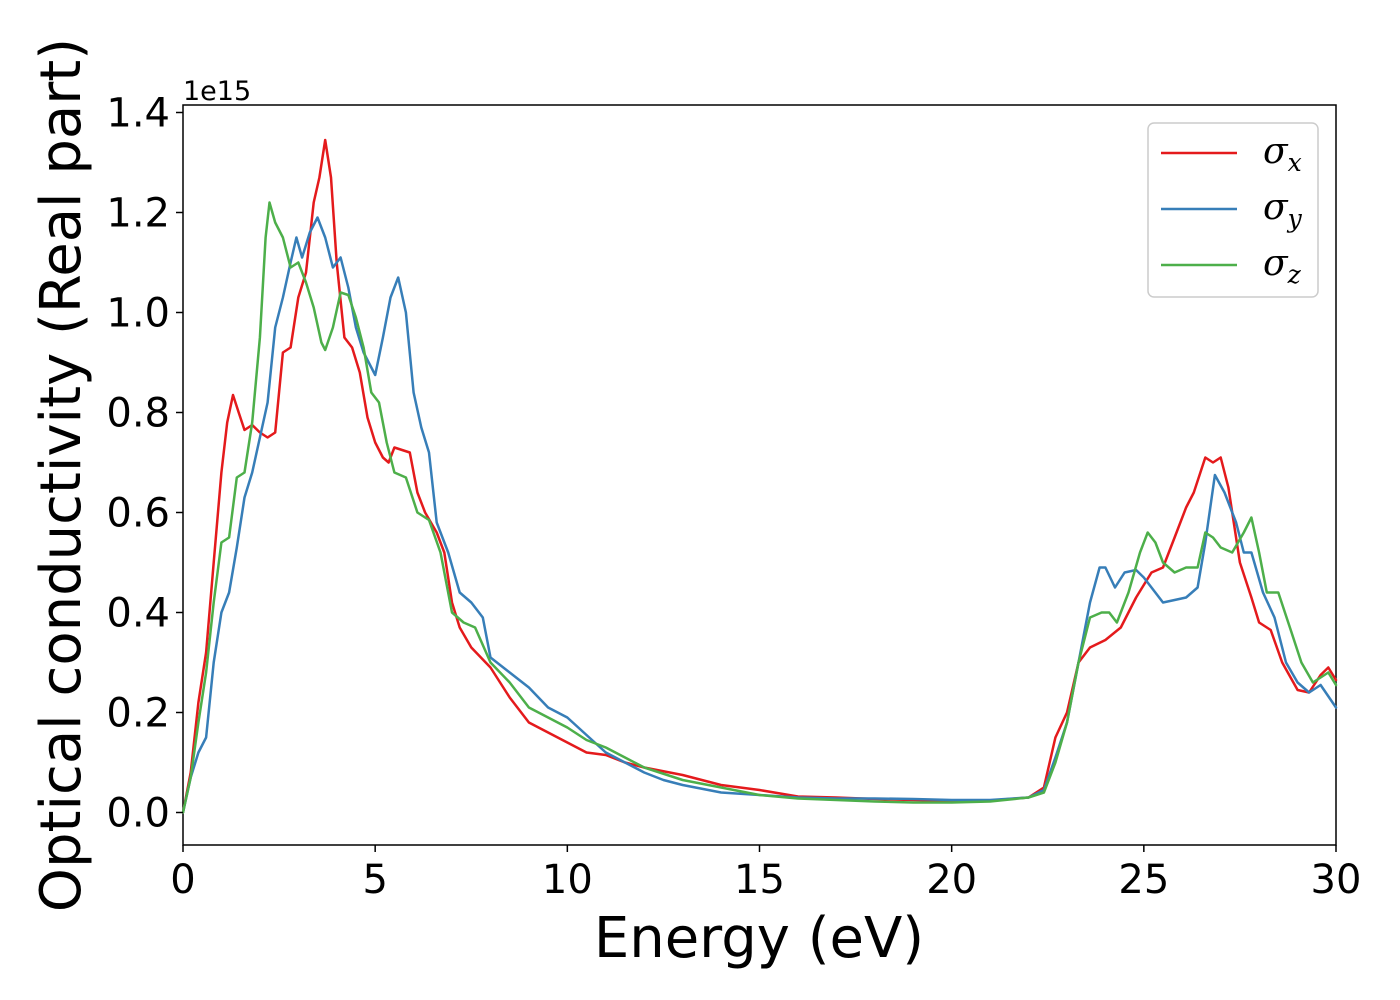 Image resolution: width=1400 pixels, height=1000 pixels. What do you see at coordinates (1282, 154) in the screenshot?
I see `legend-label-x: σx` at bounding box center [1282, 154].